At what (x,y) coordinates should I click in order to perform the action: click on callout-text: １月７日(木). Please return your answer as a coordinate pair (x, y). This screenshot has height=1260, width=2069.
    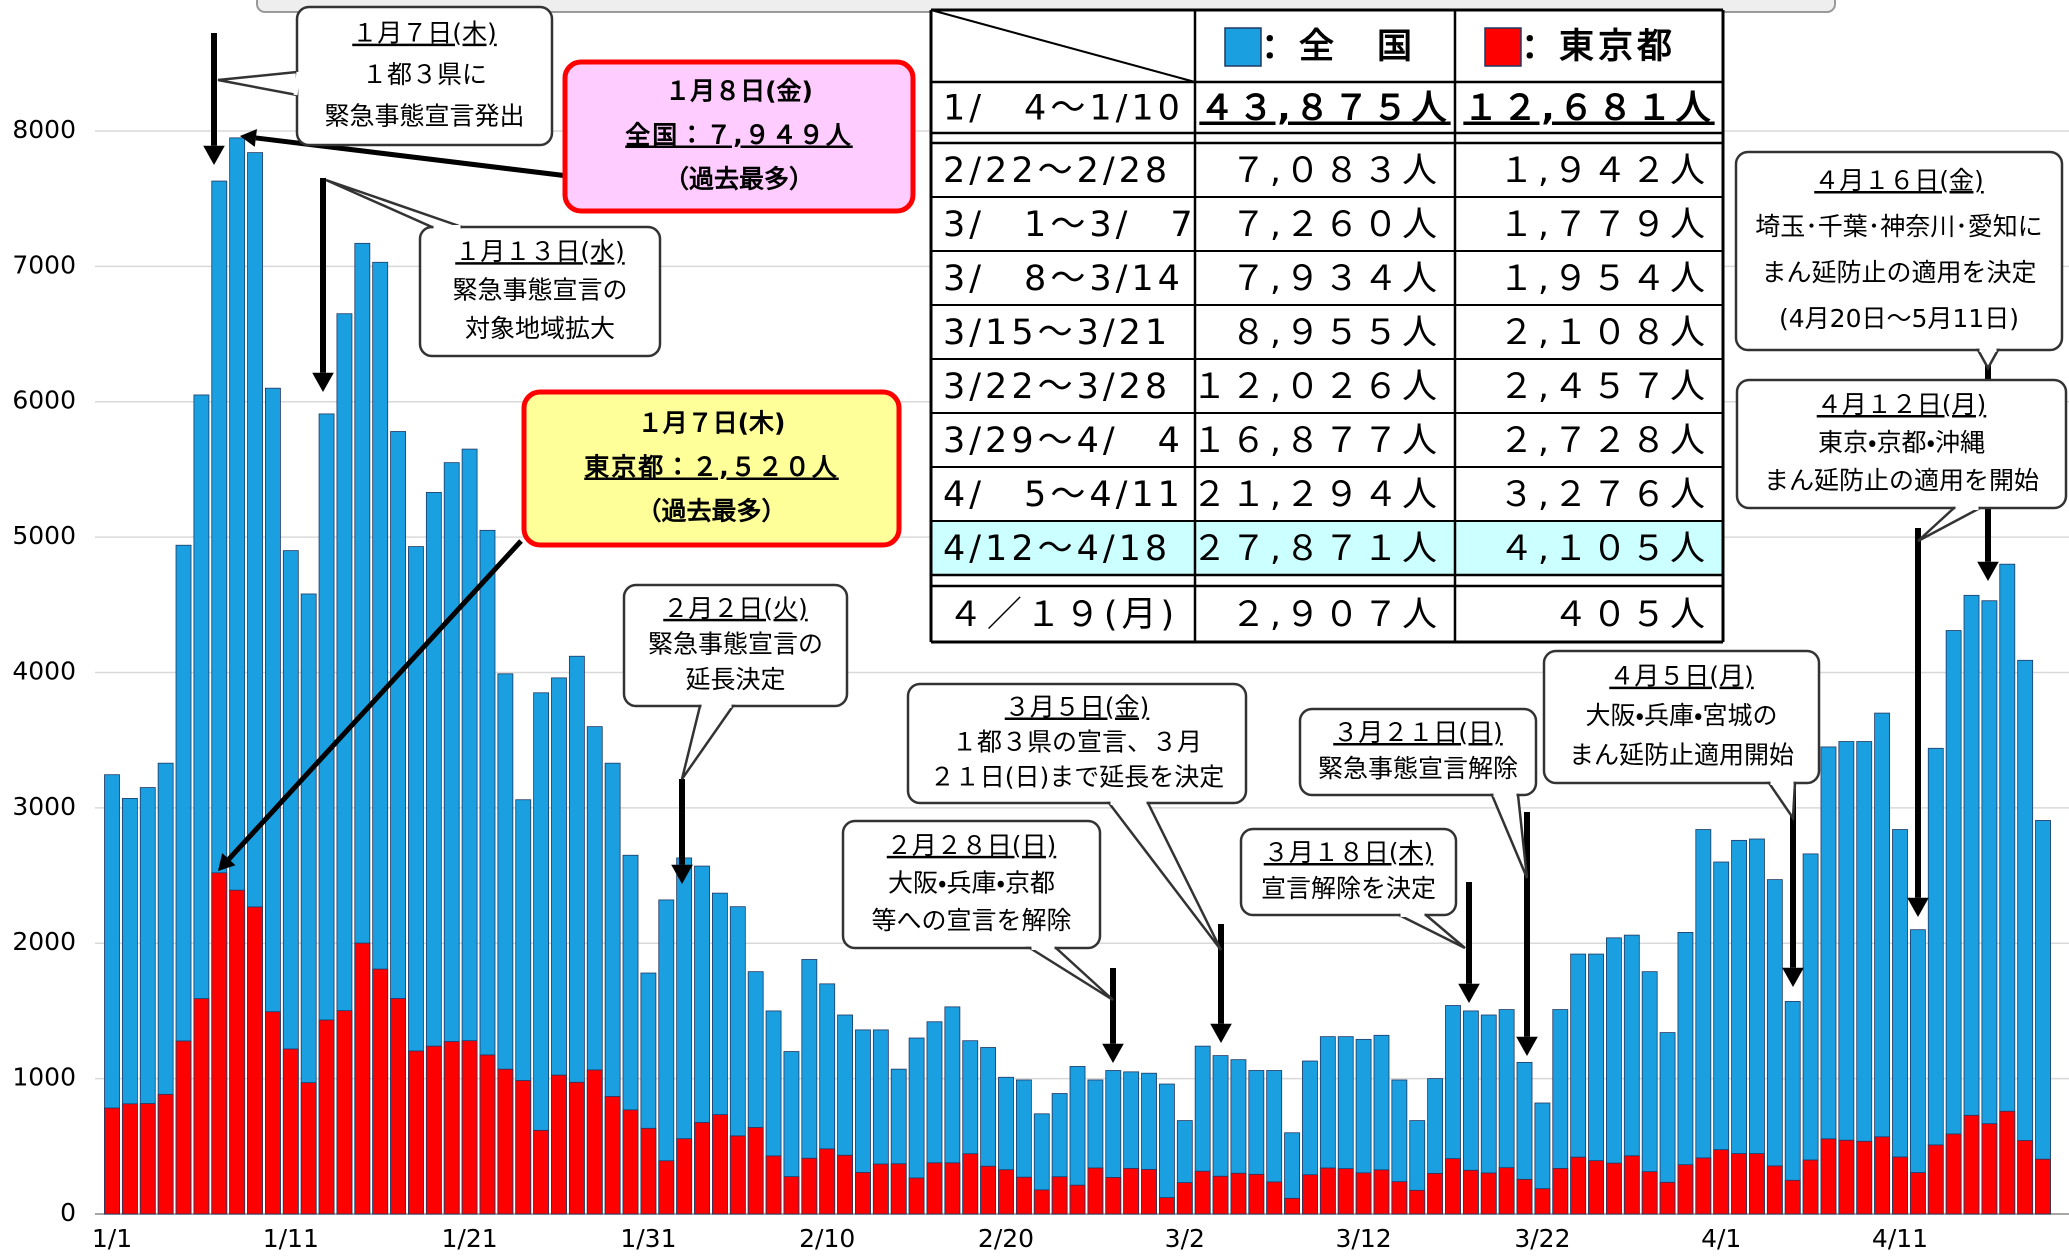
    Looking at the image, I should click on (712, 423).